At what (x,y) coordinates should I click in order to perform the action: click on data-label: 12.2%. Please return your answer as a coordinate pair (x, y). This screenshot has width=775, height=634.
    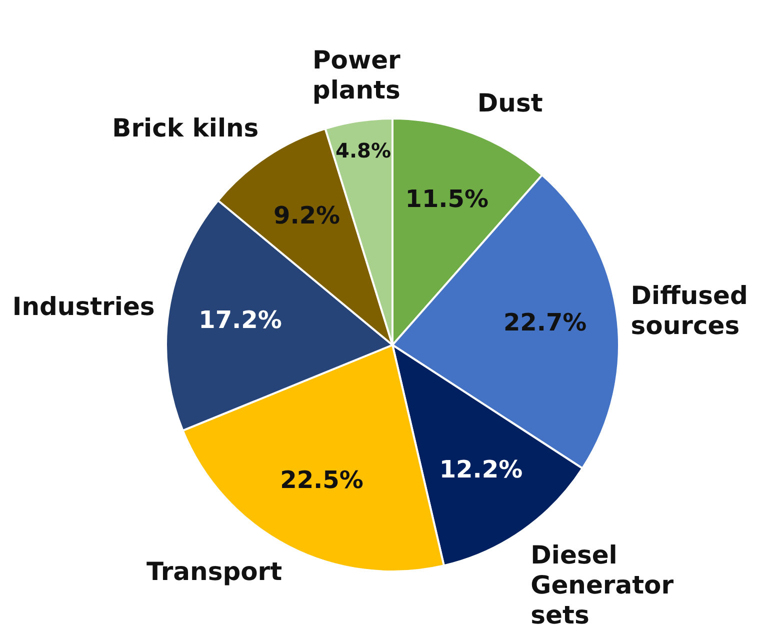
    Looking at the image, I should click on (481, 469).